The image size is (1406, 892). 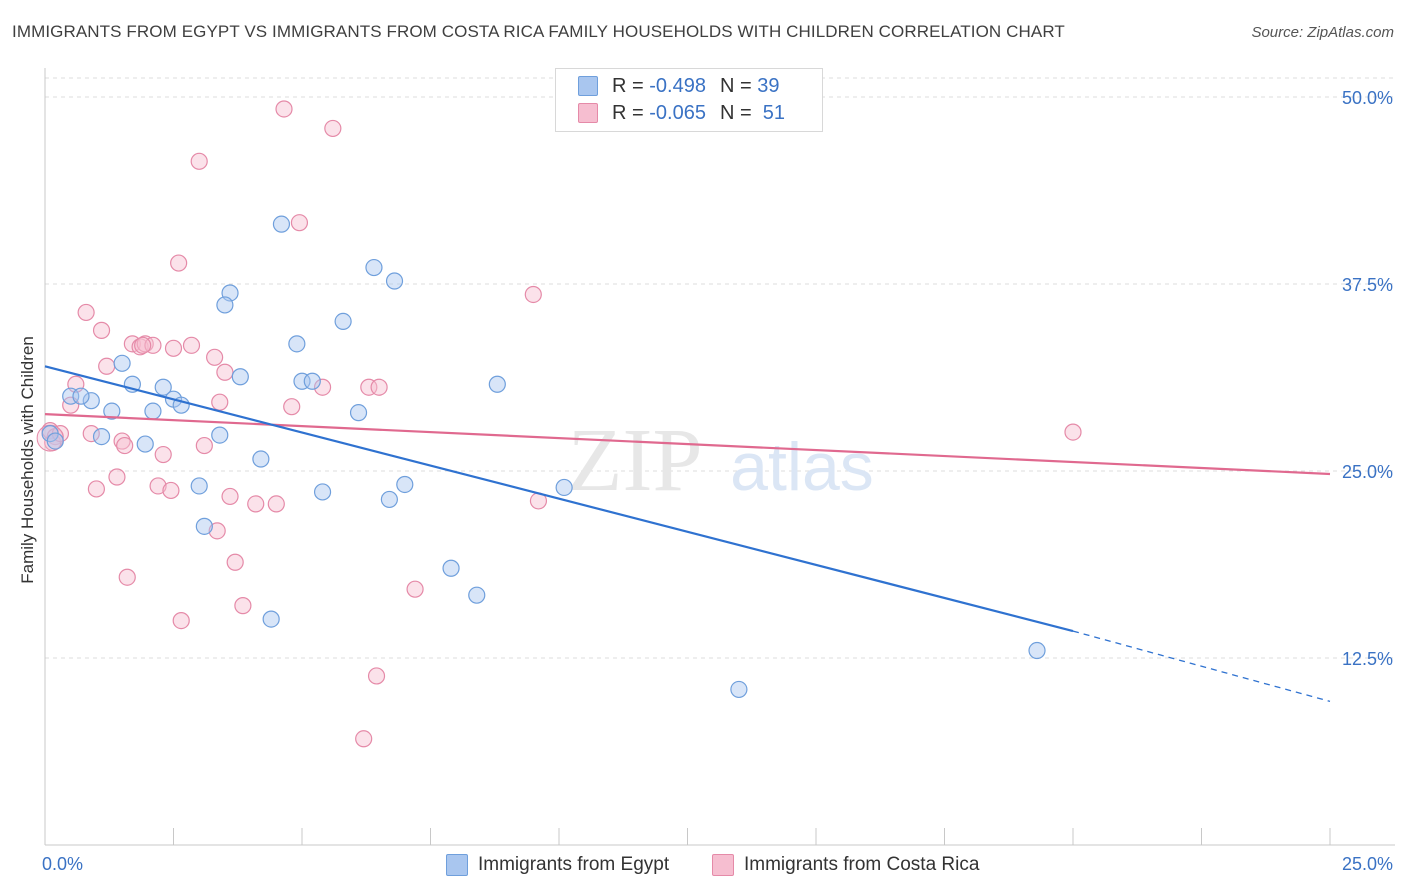 I want to click on y-tick-label: 25.0%, so click(x=1367, y=472).